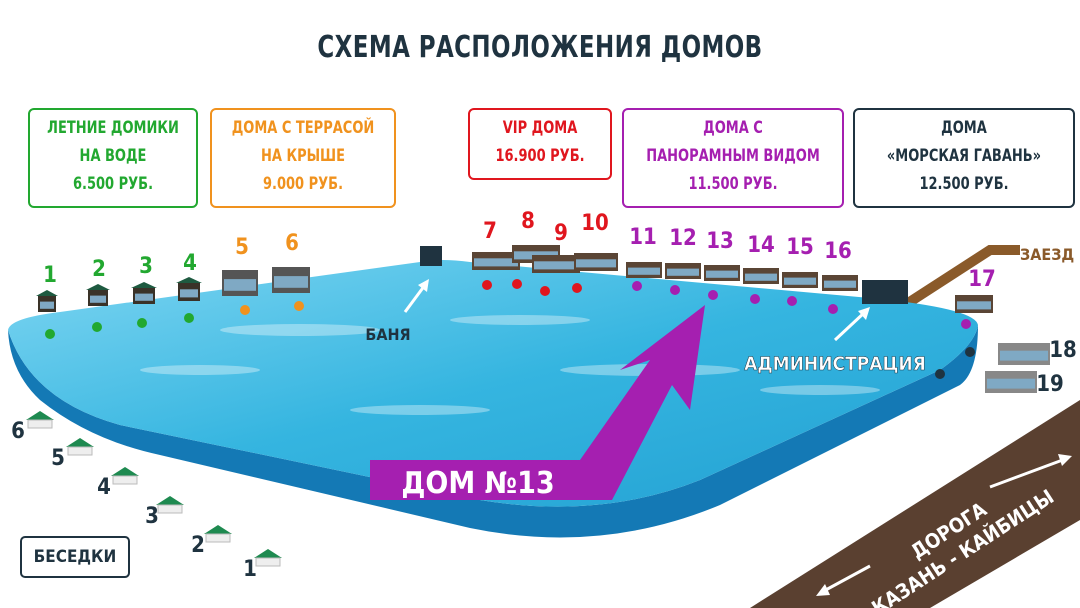 Image resolution: width=1080 pixels, height=608 pixels. Describe the element at coordinates (198, 545) in the screenshot. I see `gazebo-number: 2` at that location.